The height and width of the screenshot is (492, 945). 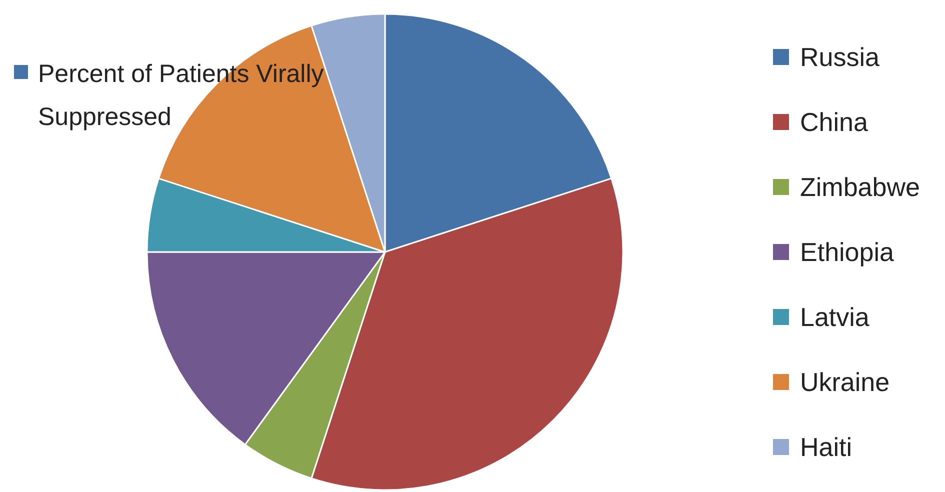 I want to click on legend-label: China, so click(x=834, y=122).